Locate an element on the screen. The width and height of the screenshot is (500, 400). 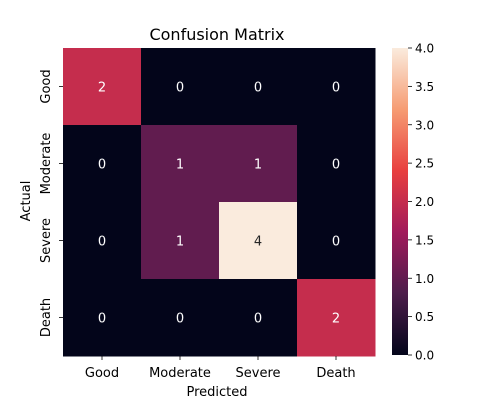
x-axis-ticks: Good Moderate Severe Death is located at coordinates (220, 368).